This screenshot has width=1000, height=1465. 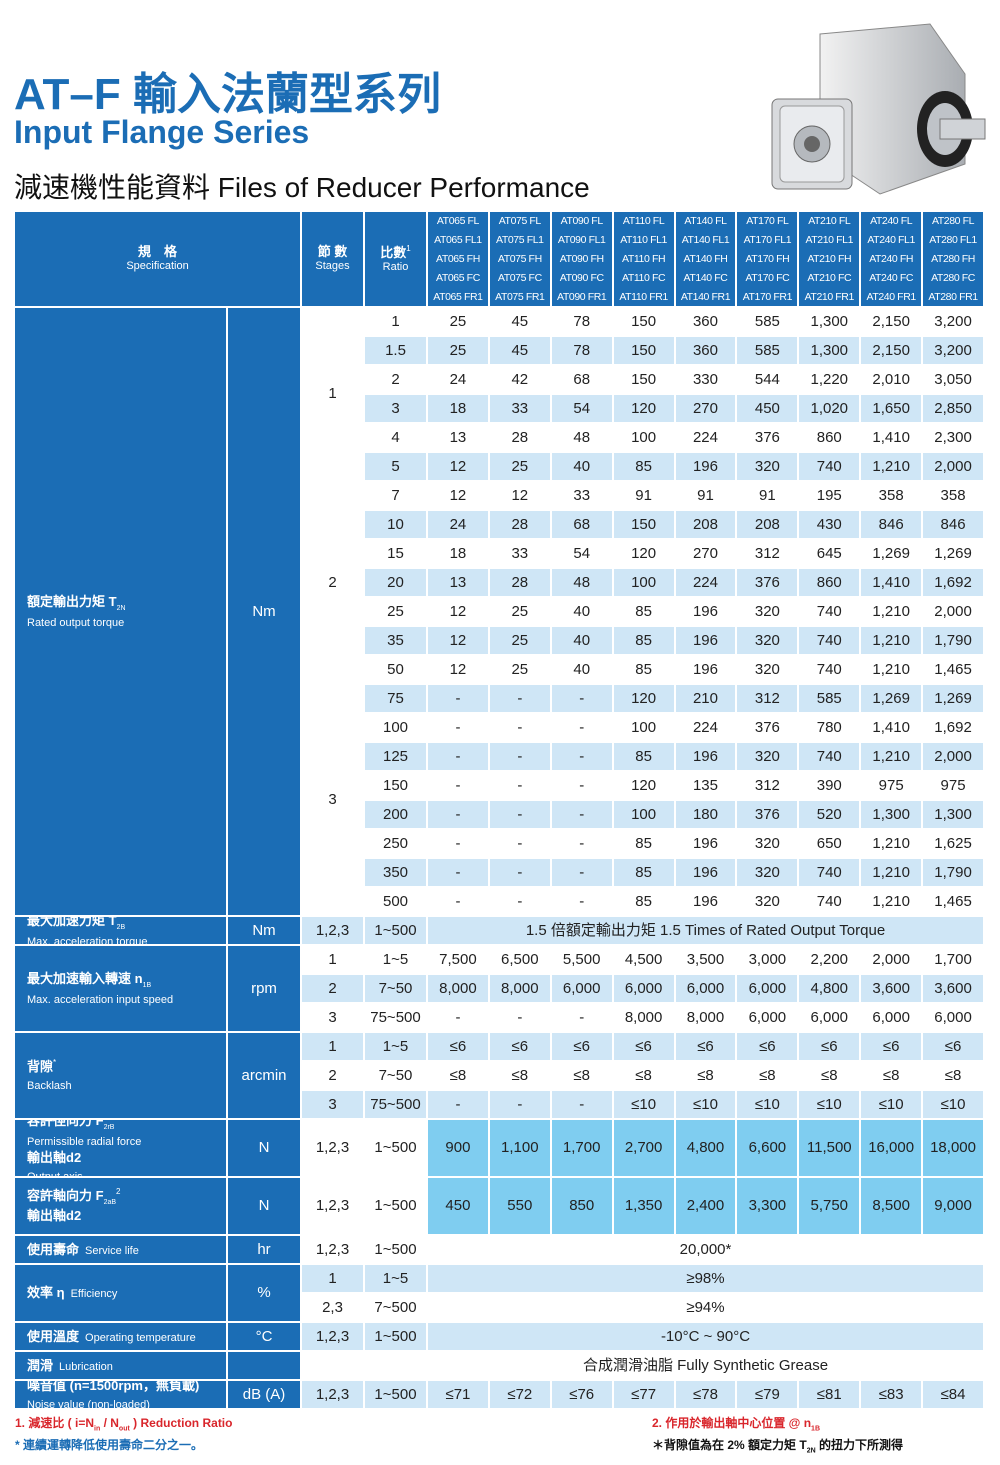 I want to click on label-cn: 使用壽命, so click(x=53, y=1249).